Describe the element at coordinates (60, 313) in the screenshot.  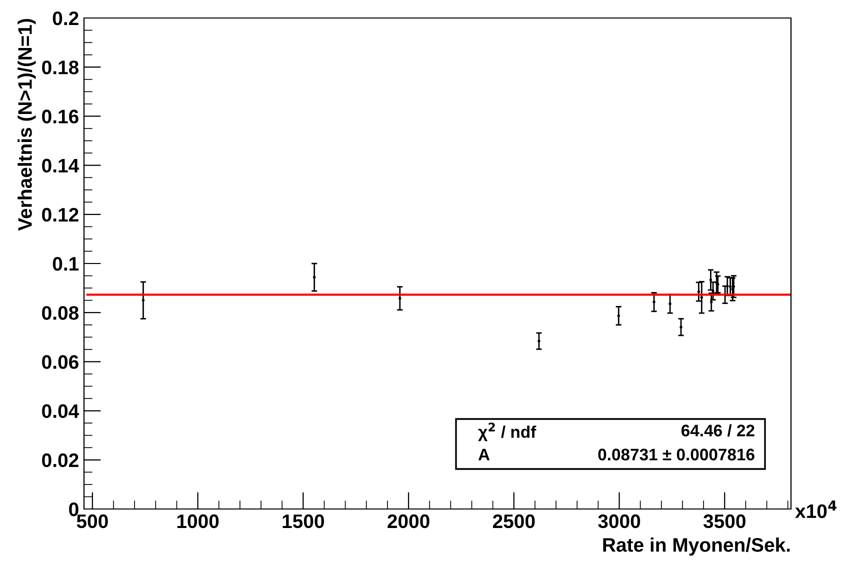
I see `y-tick-label: 0.08` at that location.